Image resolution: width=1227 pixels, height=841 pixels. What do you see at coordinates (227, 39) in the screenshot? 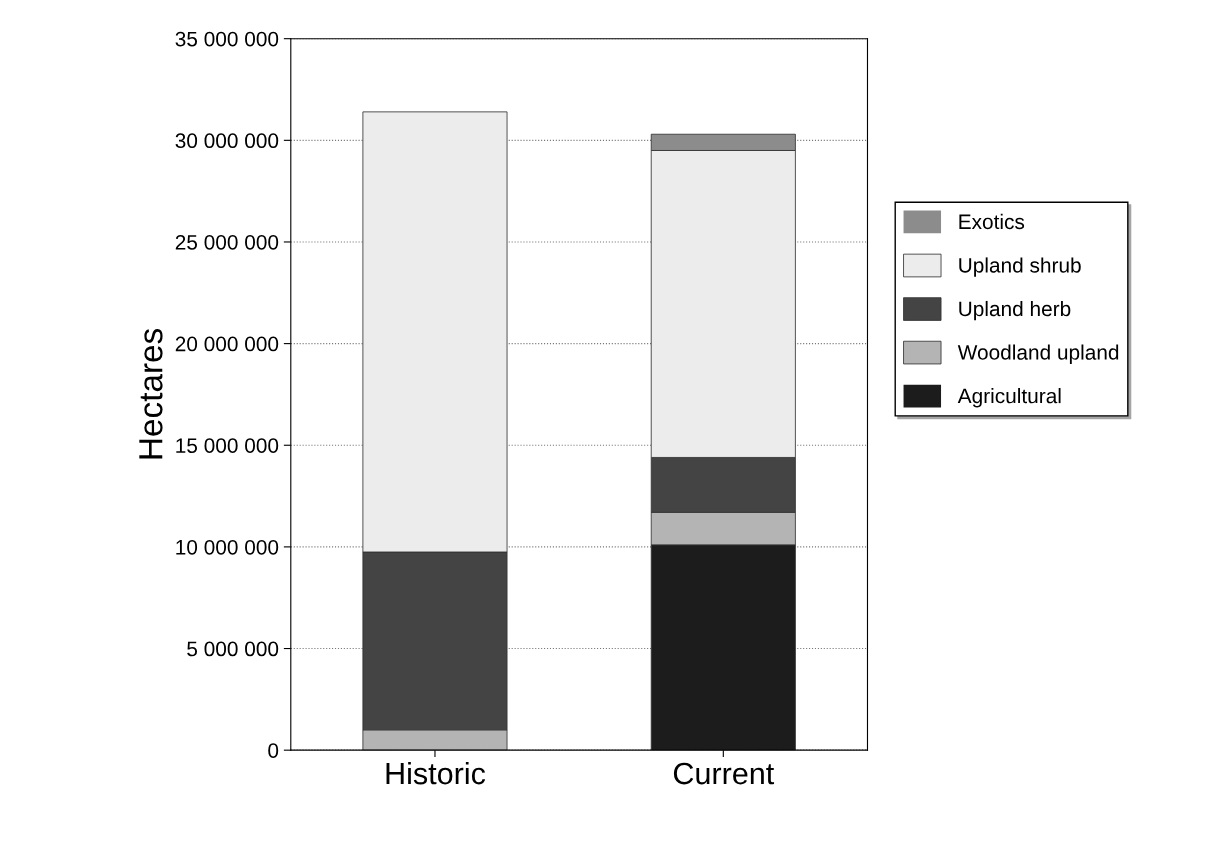
I see `y-tick-label: 35 000 000` at bounding box center [227, 39].